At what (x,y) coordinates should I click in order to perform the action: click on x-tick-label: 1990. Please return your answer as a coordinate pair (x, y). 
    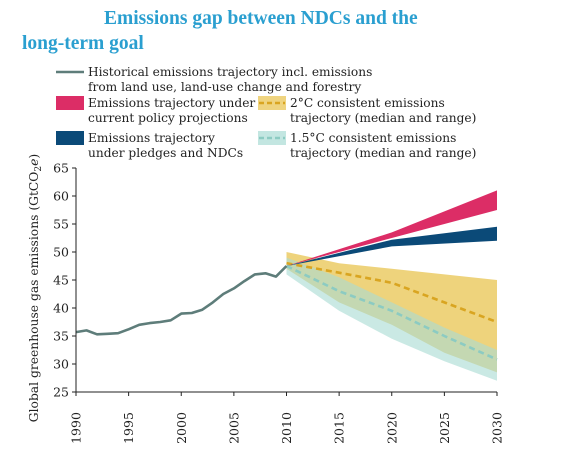
    Looking at the image, I should click on (76, 428).